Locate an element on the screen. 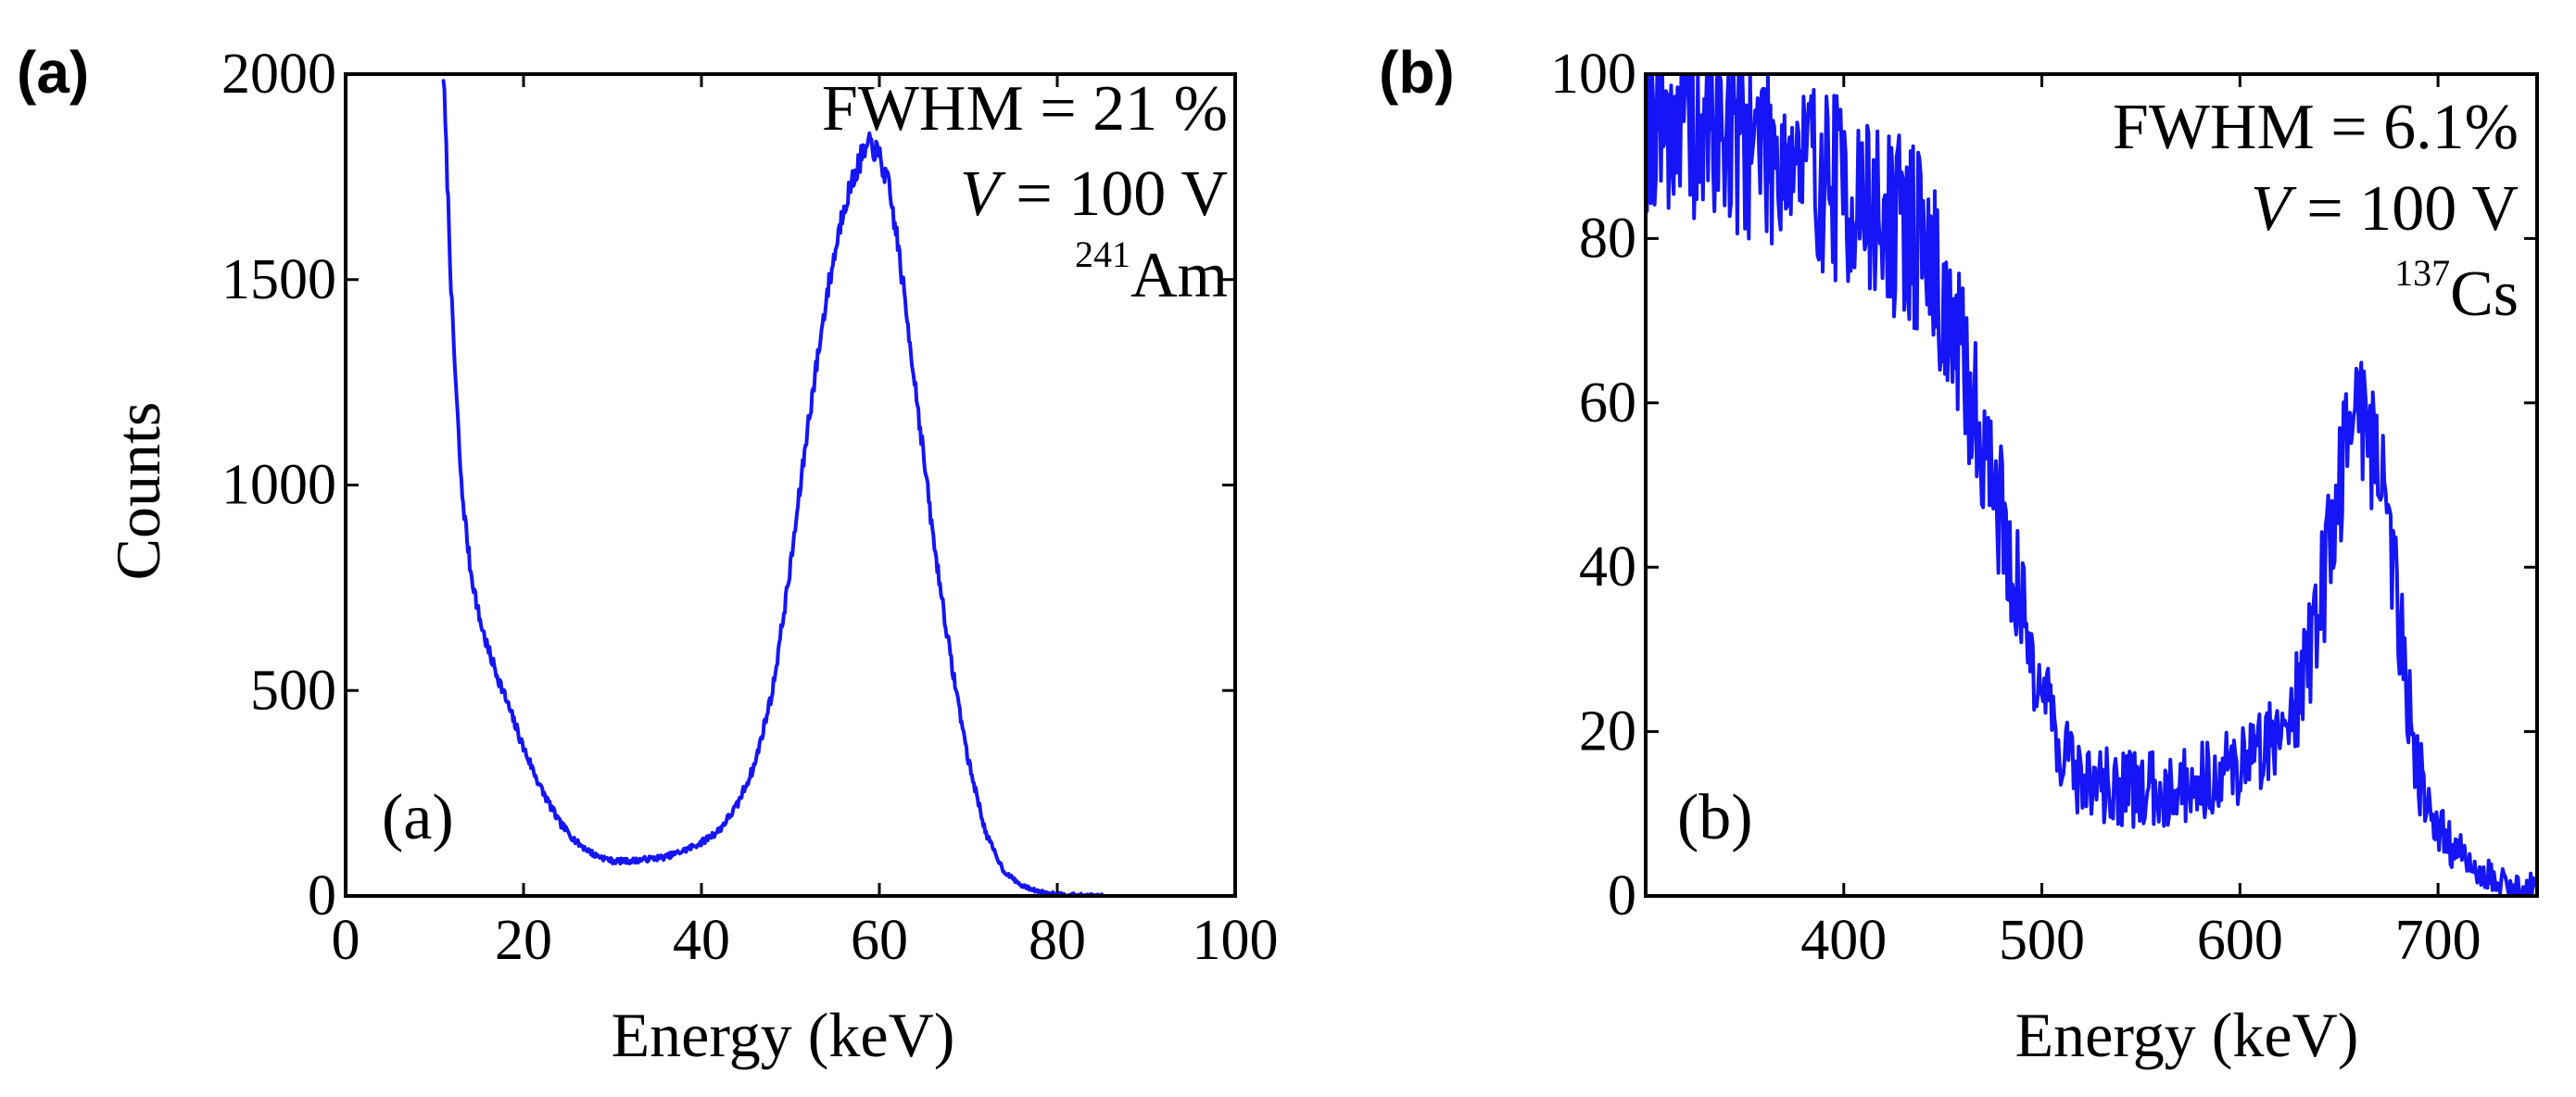  x-tick-label: 400 is located at coordinates (1843, 940).